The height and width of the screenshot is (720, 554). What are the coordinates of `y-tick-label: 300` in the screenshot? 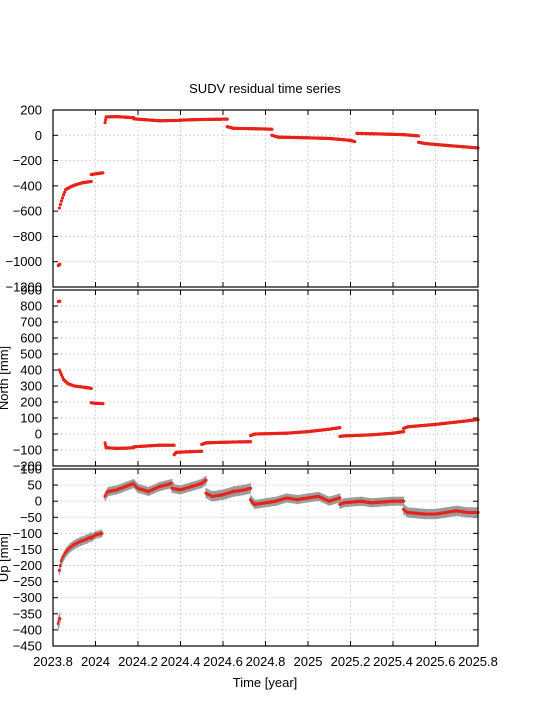 It's located at (31, 386).